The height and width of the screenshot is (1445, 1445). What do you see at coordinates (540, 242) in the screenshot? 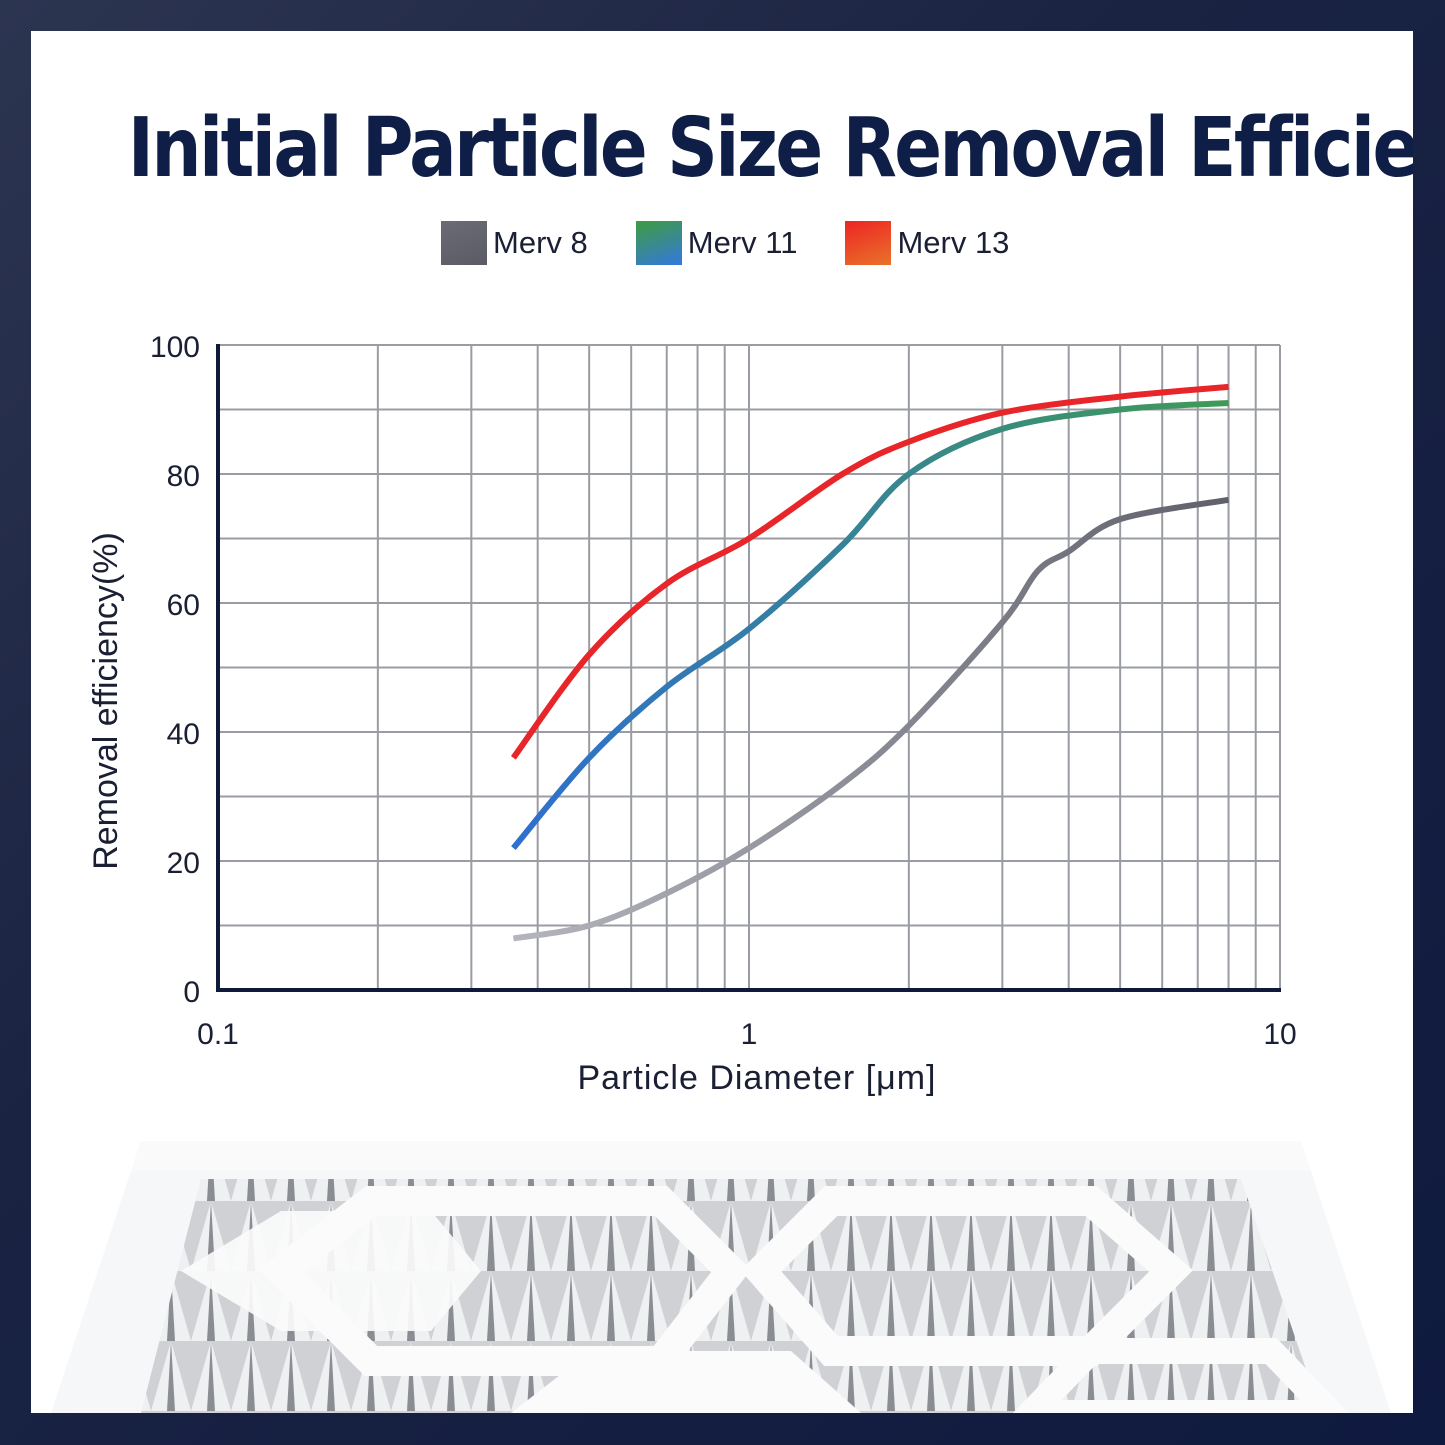
I see `legend-label: Merv 8` at bounding box center [540, 242].